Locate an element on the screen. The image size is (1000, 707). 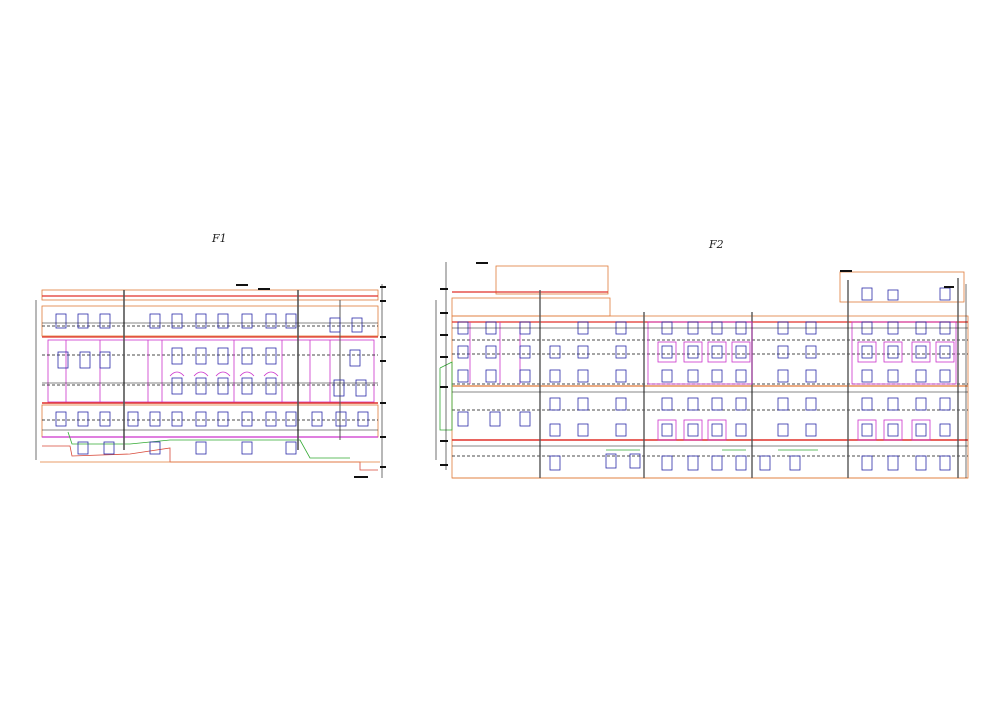
f1-level-markers is located at coordinates (311, 381).